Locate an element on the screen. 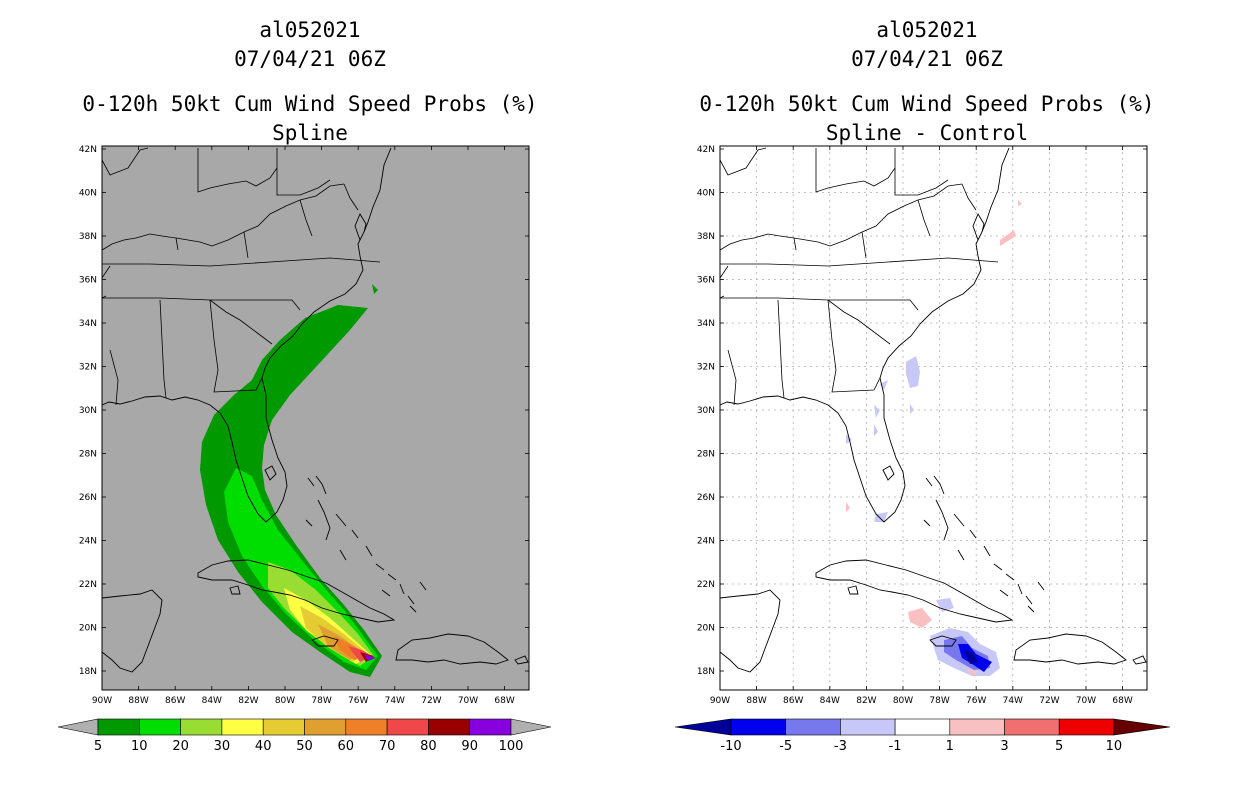 This screenshot has width=1236, height=800. contour-5-small is located at coordinates (375, 289).